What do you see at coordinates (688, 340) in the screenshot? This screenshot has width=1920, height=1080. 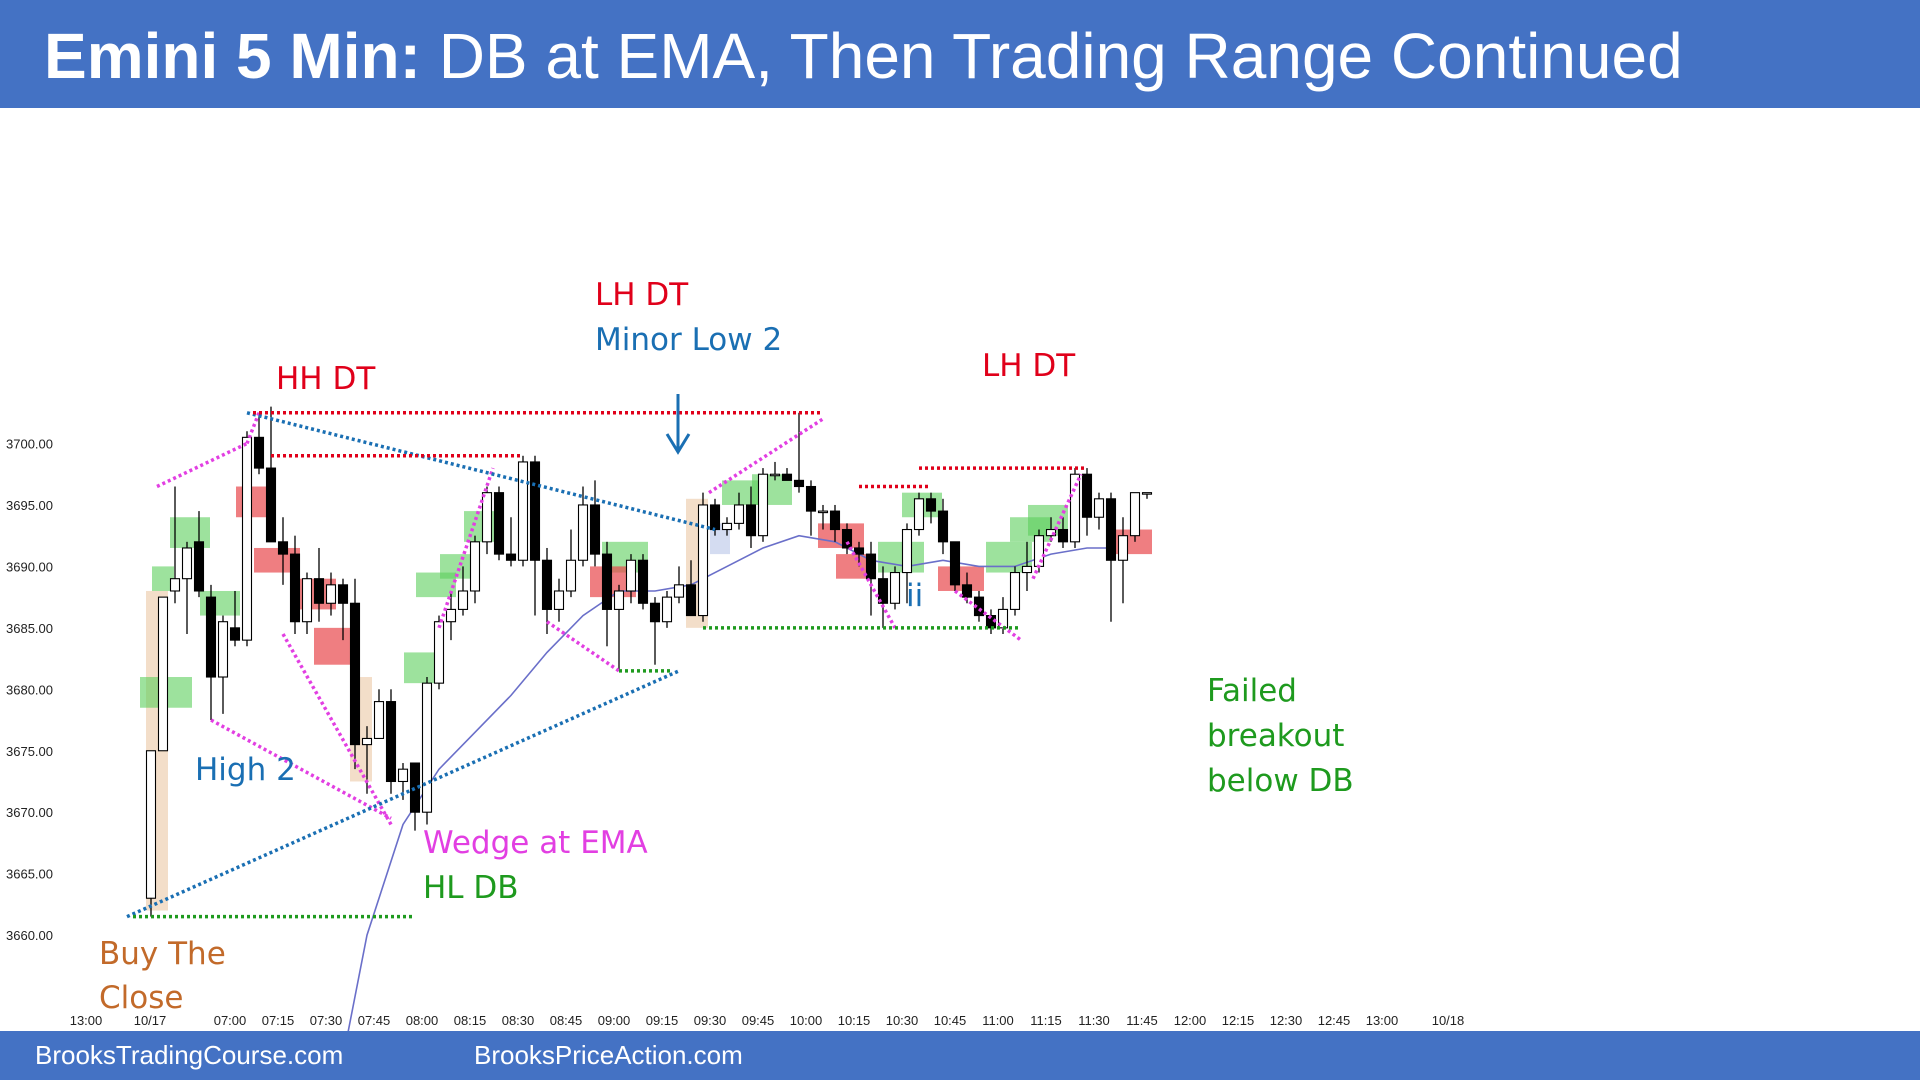 I see `annotation-minor-low-2: Minor Low 2` at bounding box center [688, 340].